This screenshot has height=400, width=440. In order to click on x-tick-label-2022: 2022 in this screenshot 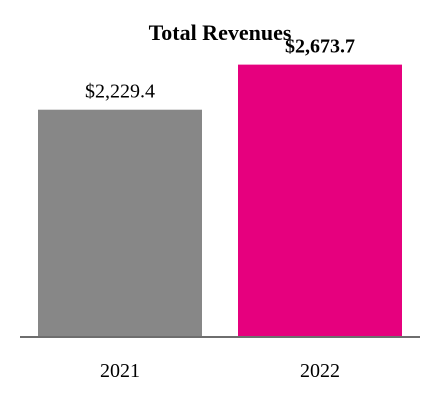, I will do `click(320, 371)`.